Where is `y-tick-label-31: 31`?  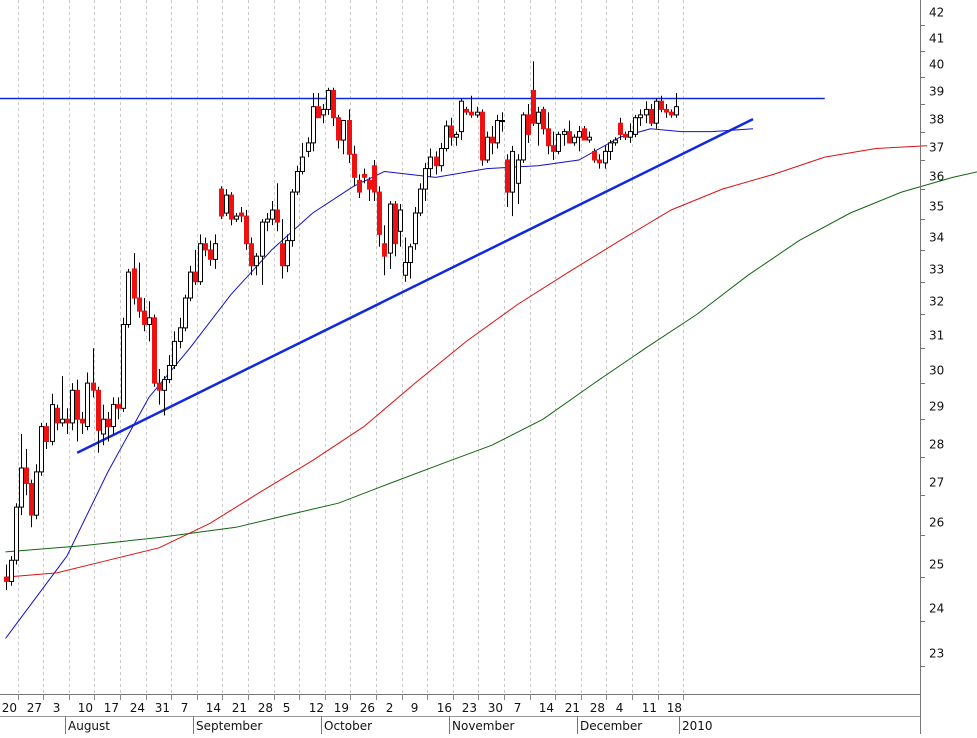
y-tick-label-31: 31 is located at coordinates (936, 336).